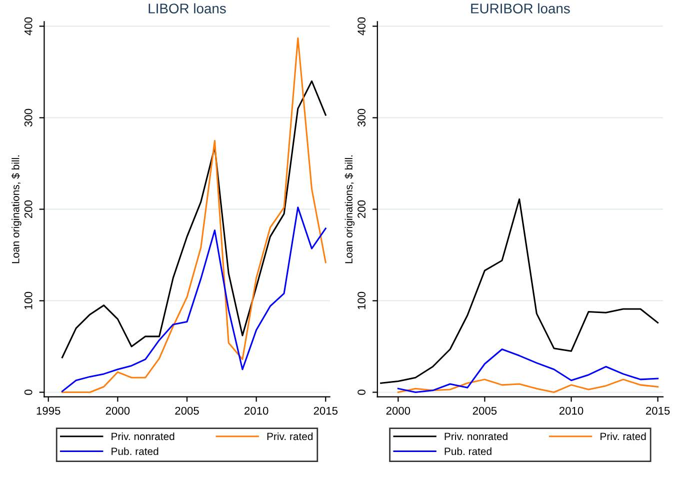 This screenshot has width=680, height=481. Describe the element at coordinates (48, 410) in the screenshot. I see `x-tick-label: 1995` at that location.